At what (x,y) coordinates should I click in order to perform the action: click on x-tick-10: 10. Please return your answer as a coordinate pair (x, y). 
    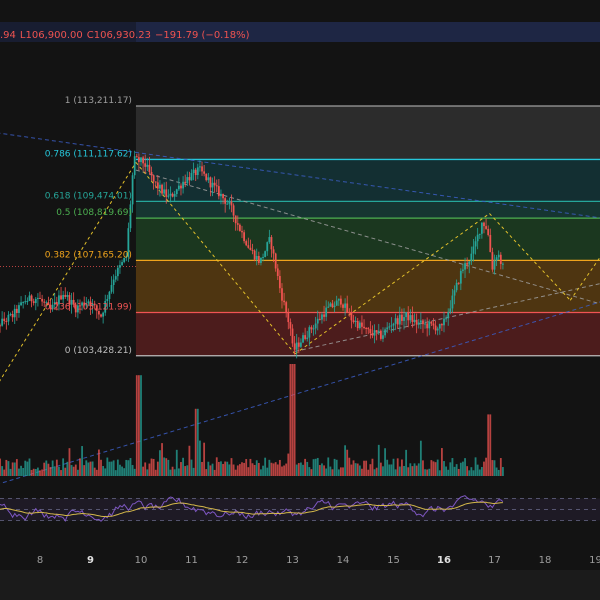
    Looking at the image, I should click on (141, 560).